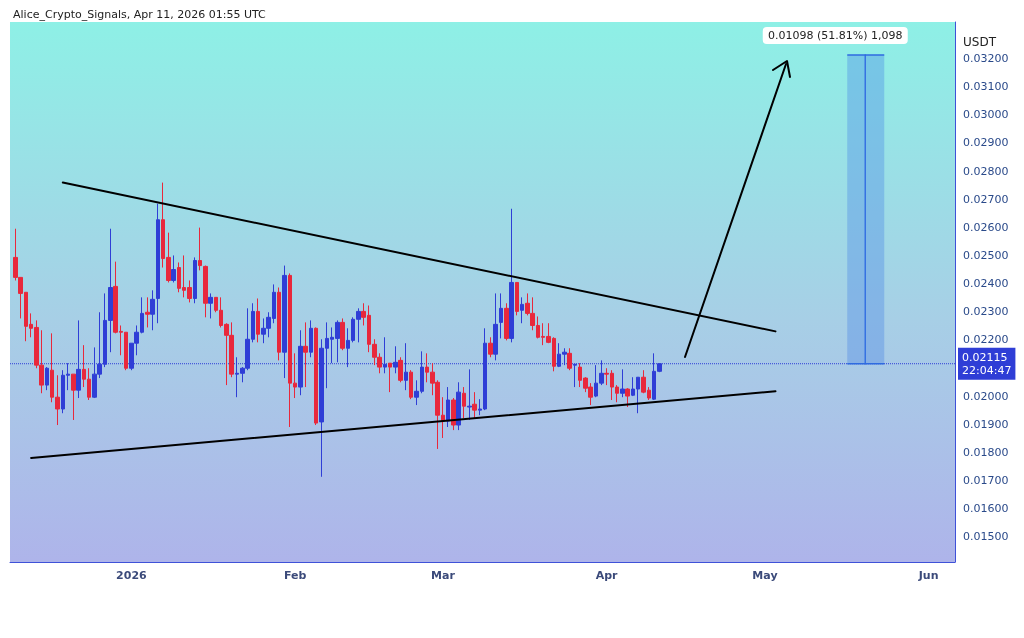  I want to click on y-tick-label: 0.01700, so click(986, 480).